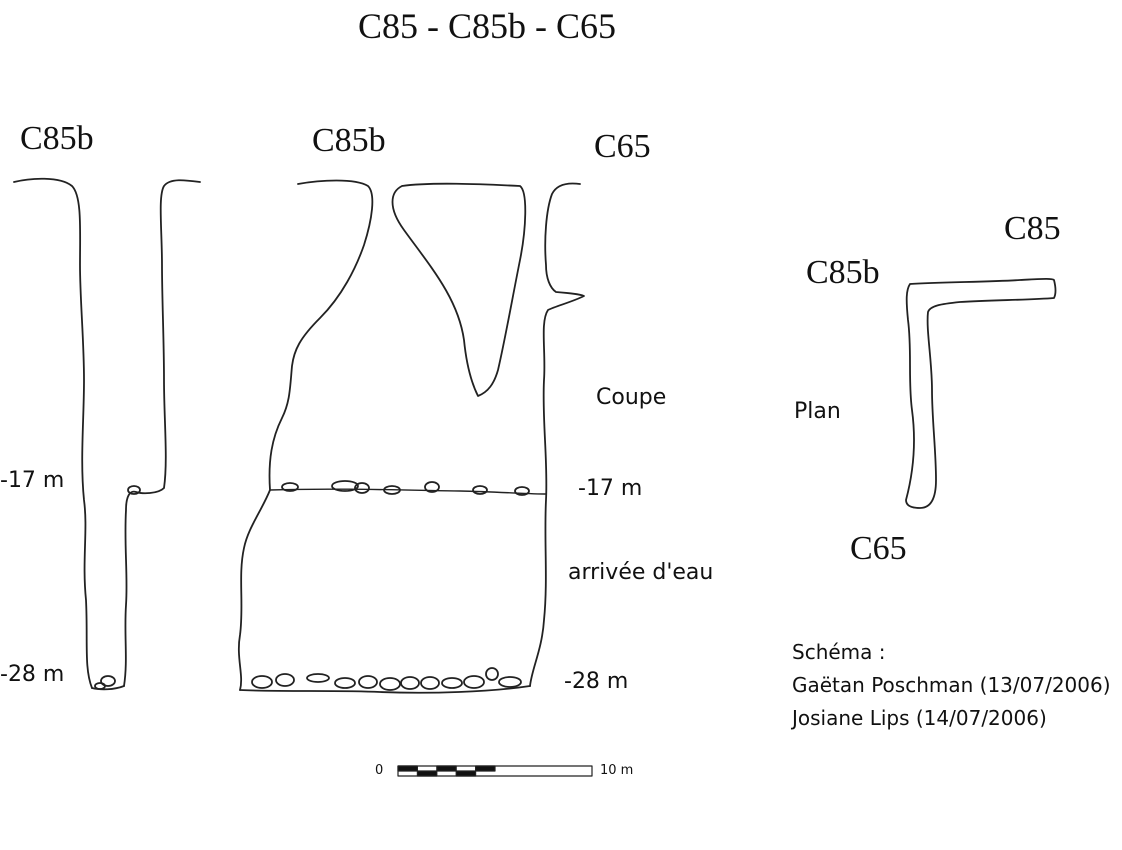 Image resolution: width=1122 pixels, height=850 pixels. I want to click on water-inflow-note: arrivée d'eau, so click(641, 572).